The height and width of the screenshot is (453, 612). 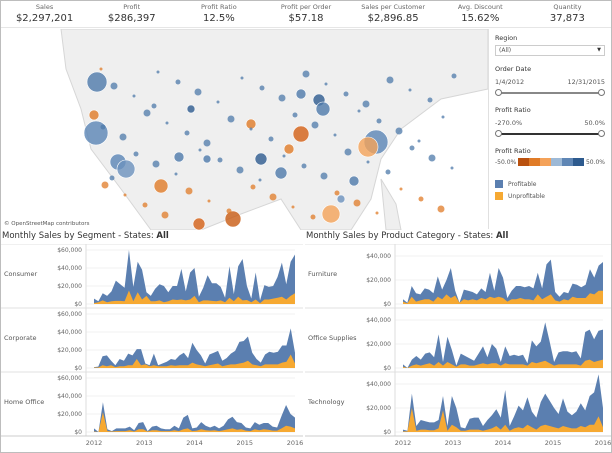 I want to click on order-date-max-handle, so click(x=601, y=92).